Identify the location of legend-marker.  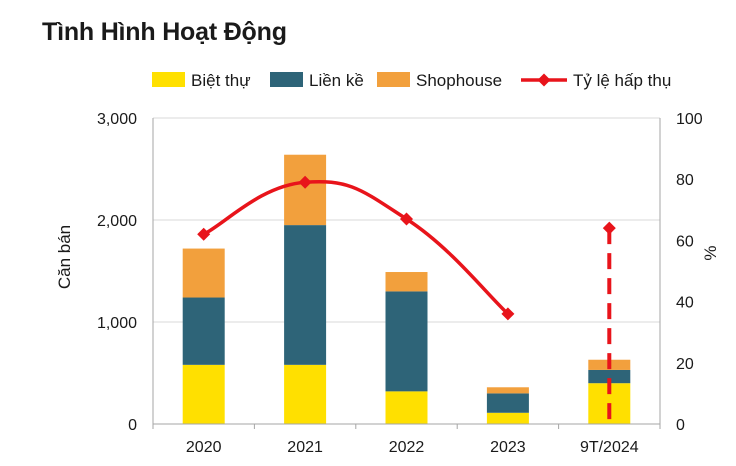
(544, 80).